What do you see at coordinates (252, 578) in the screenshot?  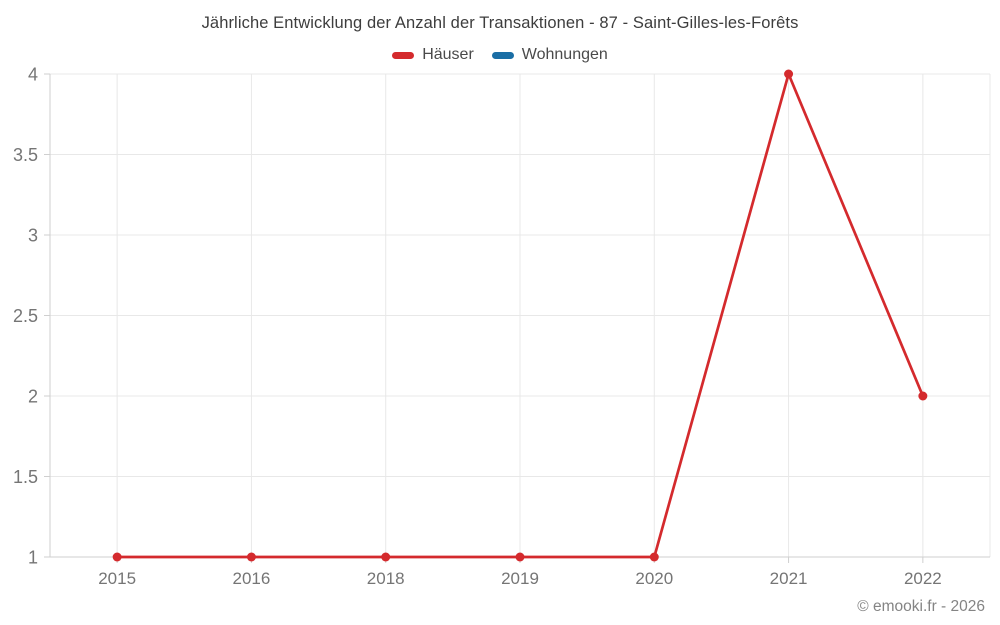 I see `x-axis-label: 2016` at bounding box center [252, 578].